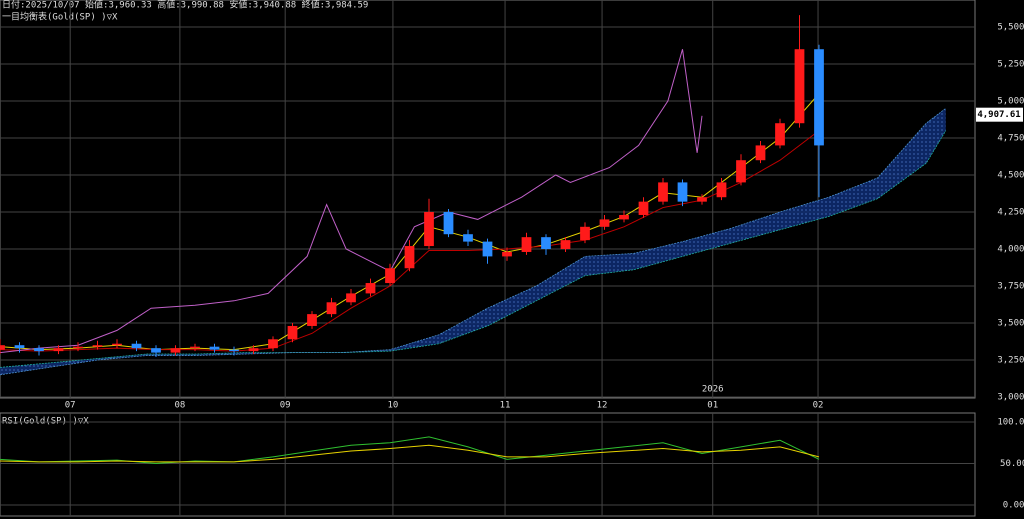 The height and width of the screenshot is (519, 1024). Describe the element at coordinates (1010, 324) in the screenshot. I see `y-tick-label: 3,500.00` at that location.